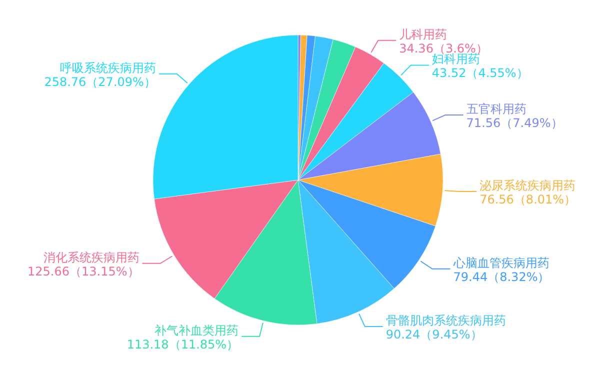 The width and height of the screenshot is (614, 369). I want to click on data-label: 90.24（9.45%）, so click(434, 334).